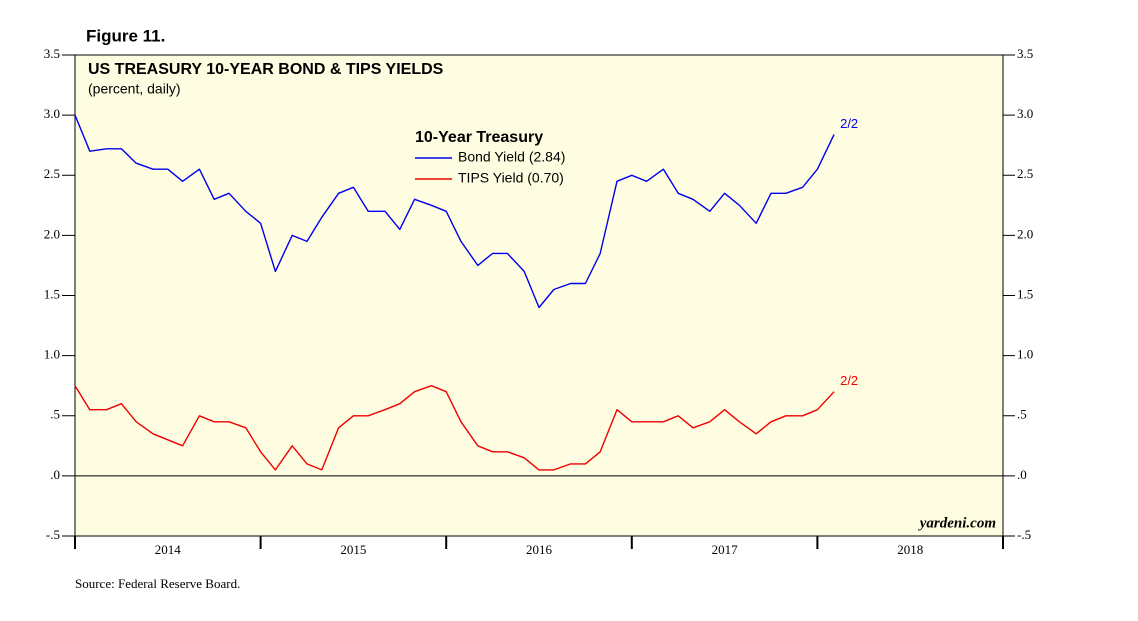  I want to click on y-tick-label: 2.5, so click(52, 173).